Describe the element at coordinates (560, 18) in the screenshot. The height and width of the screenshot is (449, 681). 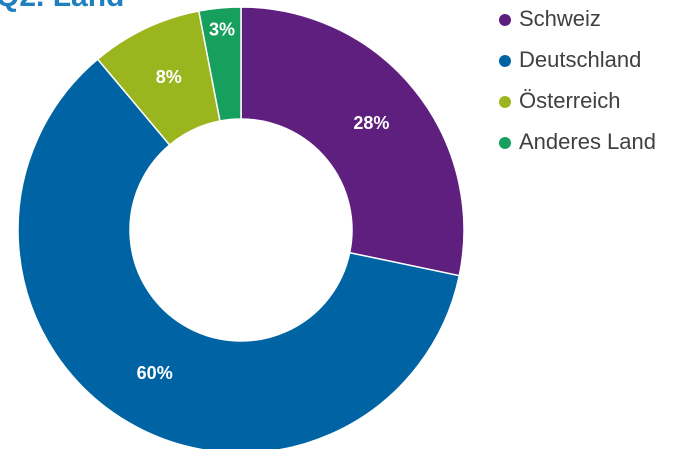
I see `legend-label: Schweiz` at that location.